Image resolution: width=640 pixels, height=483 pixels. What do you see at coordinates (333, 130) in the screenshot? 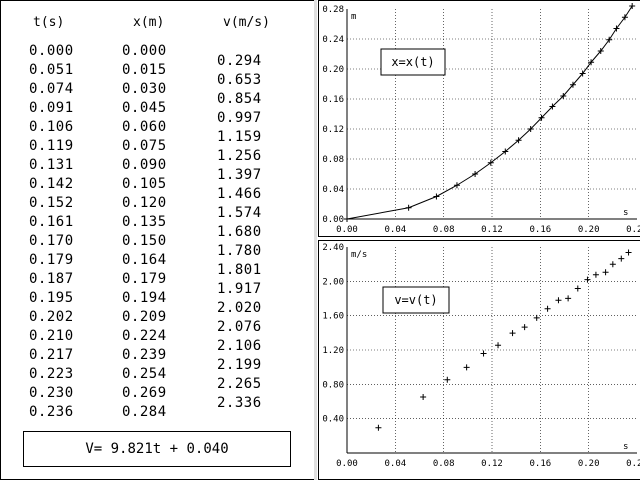
I see `y-tick-label: 0.12` at bounding box center [333, 130].